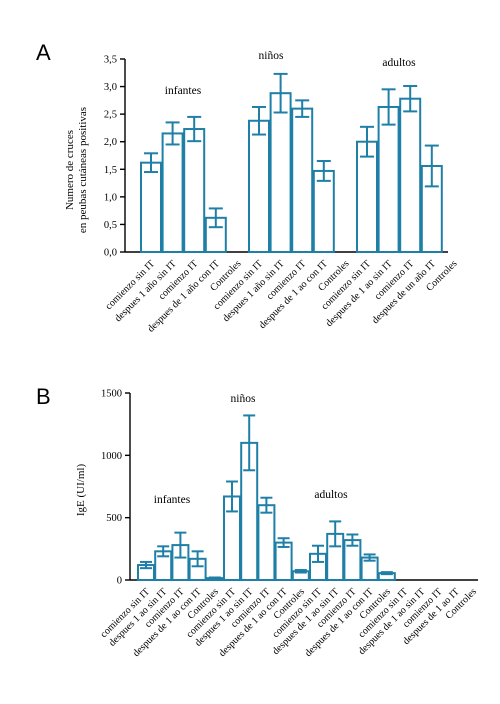  Describe the element at coordinates (271, 56) in the screenshot. I see `group-label-ninos-a: niños` at that location.